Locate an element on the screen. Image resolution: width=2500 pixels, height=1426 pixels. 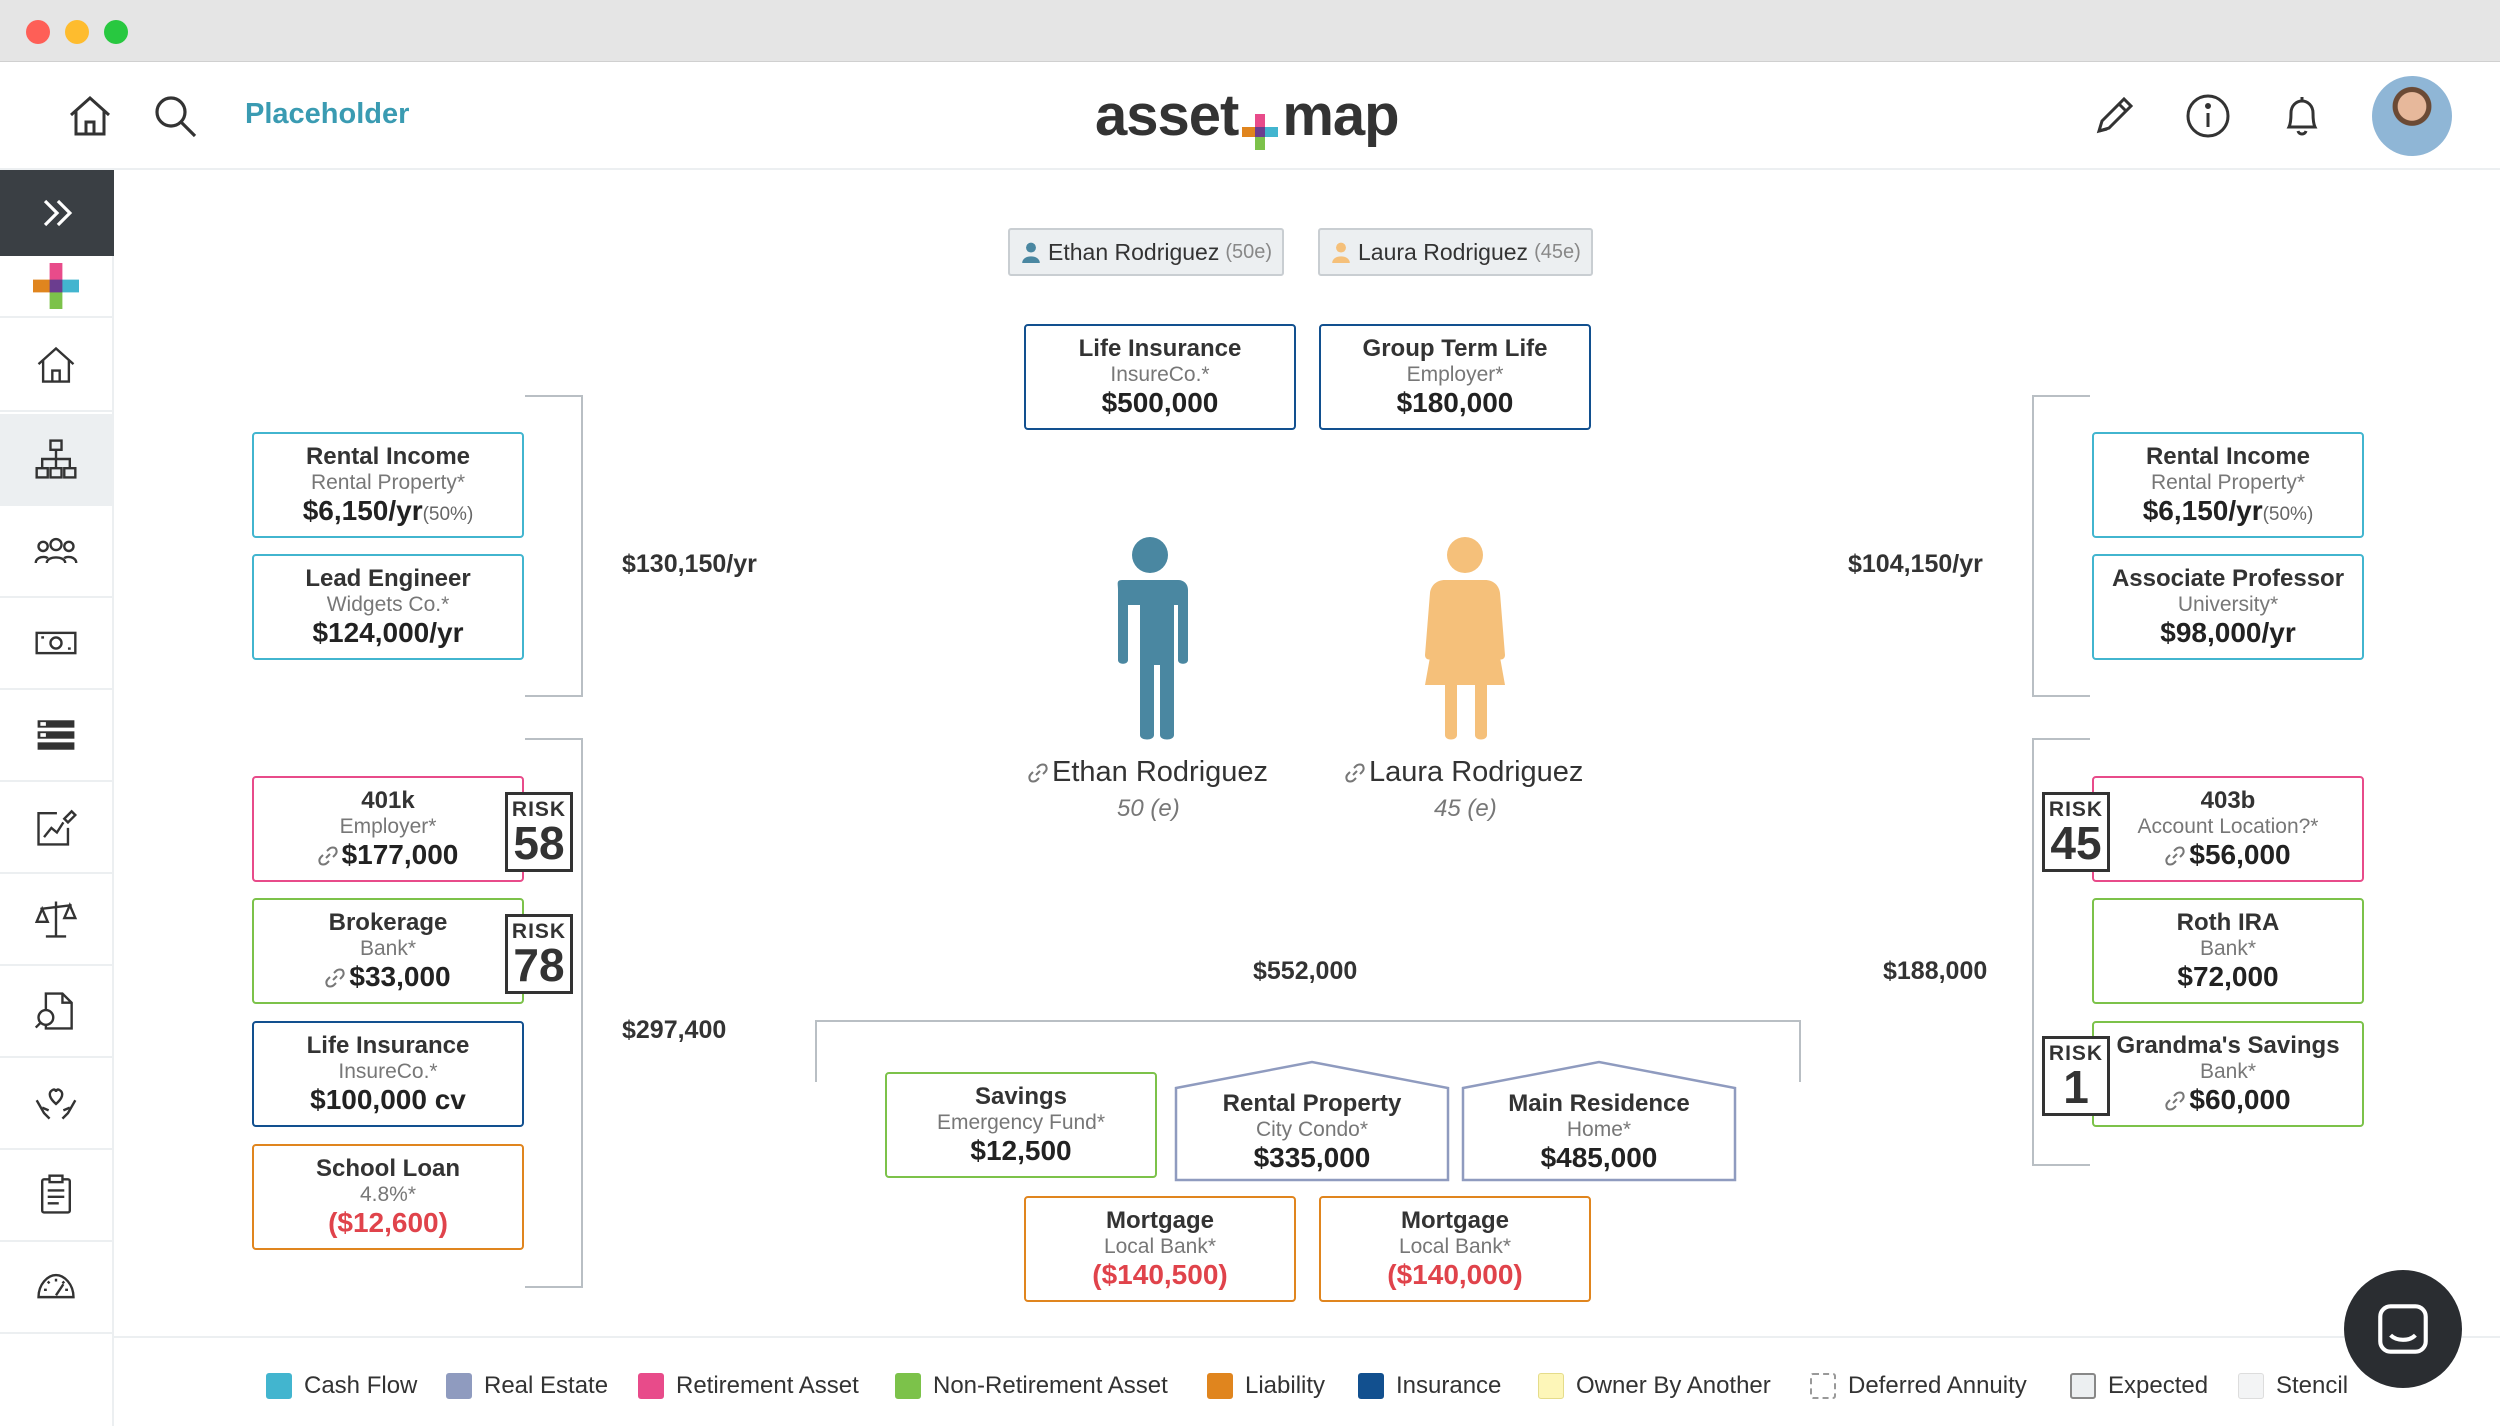
legend-item-liability: Liability is located at coordinates (1266, 1386).